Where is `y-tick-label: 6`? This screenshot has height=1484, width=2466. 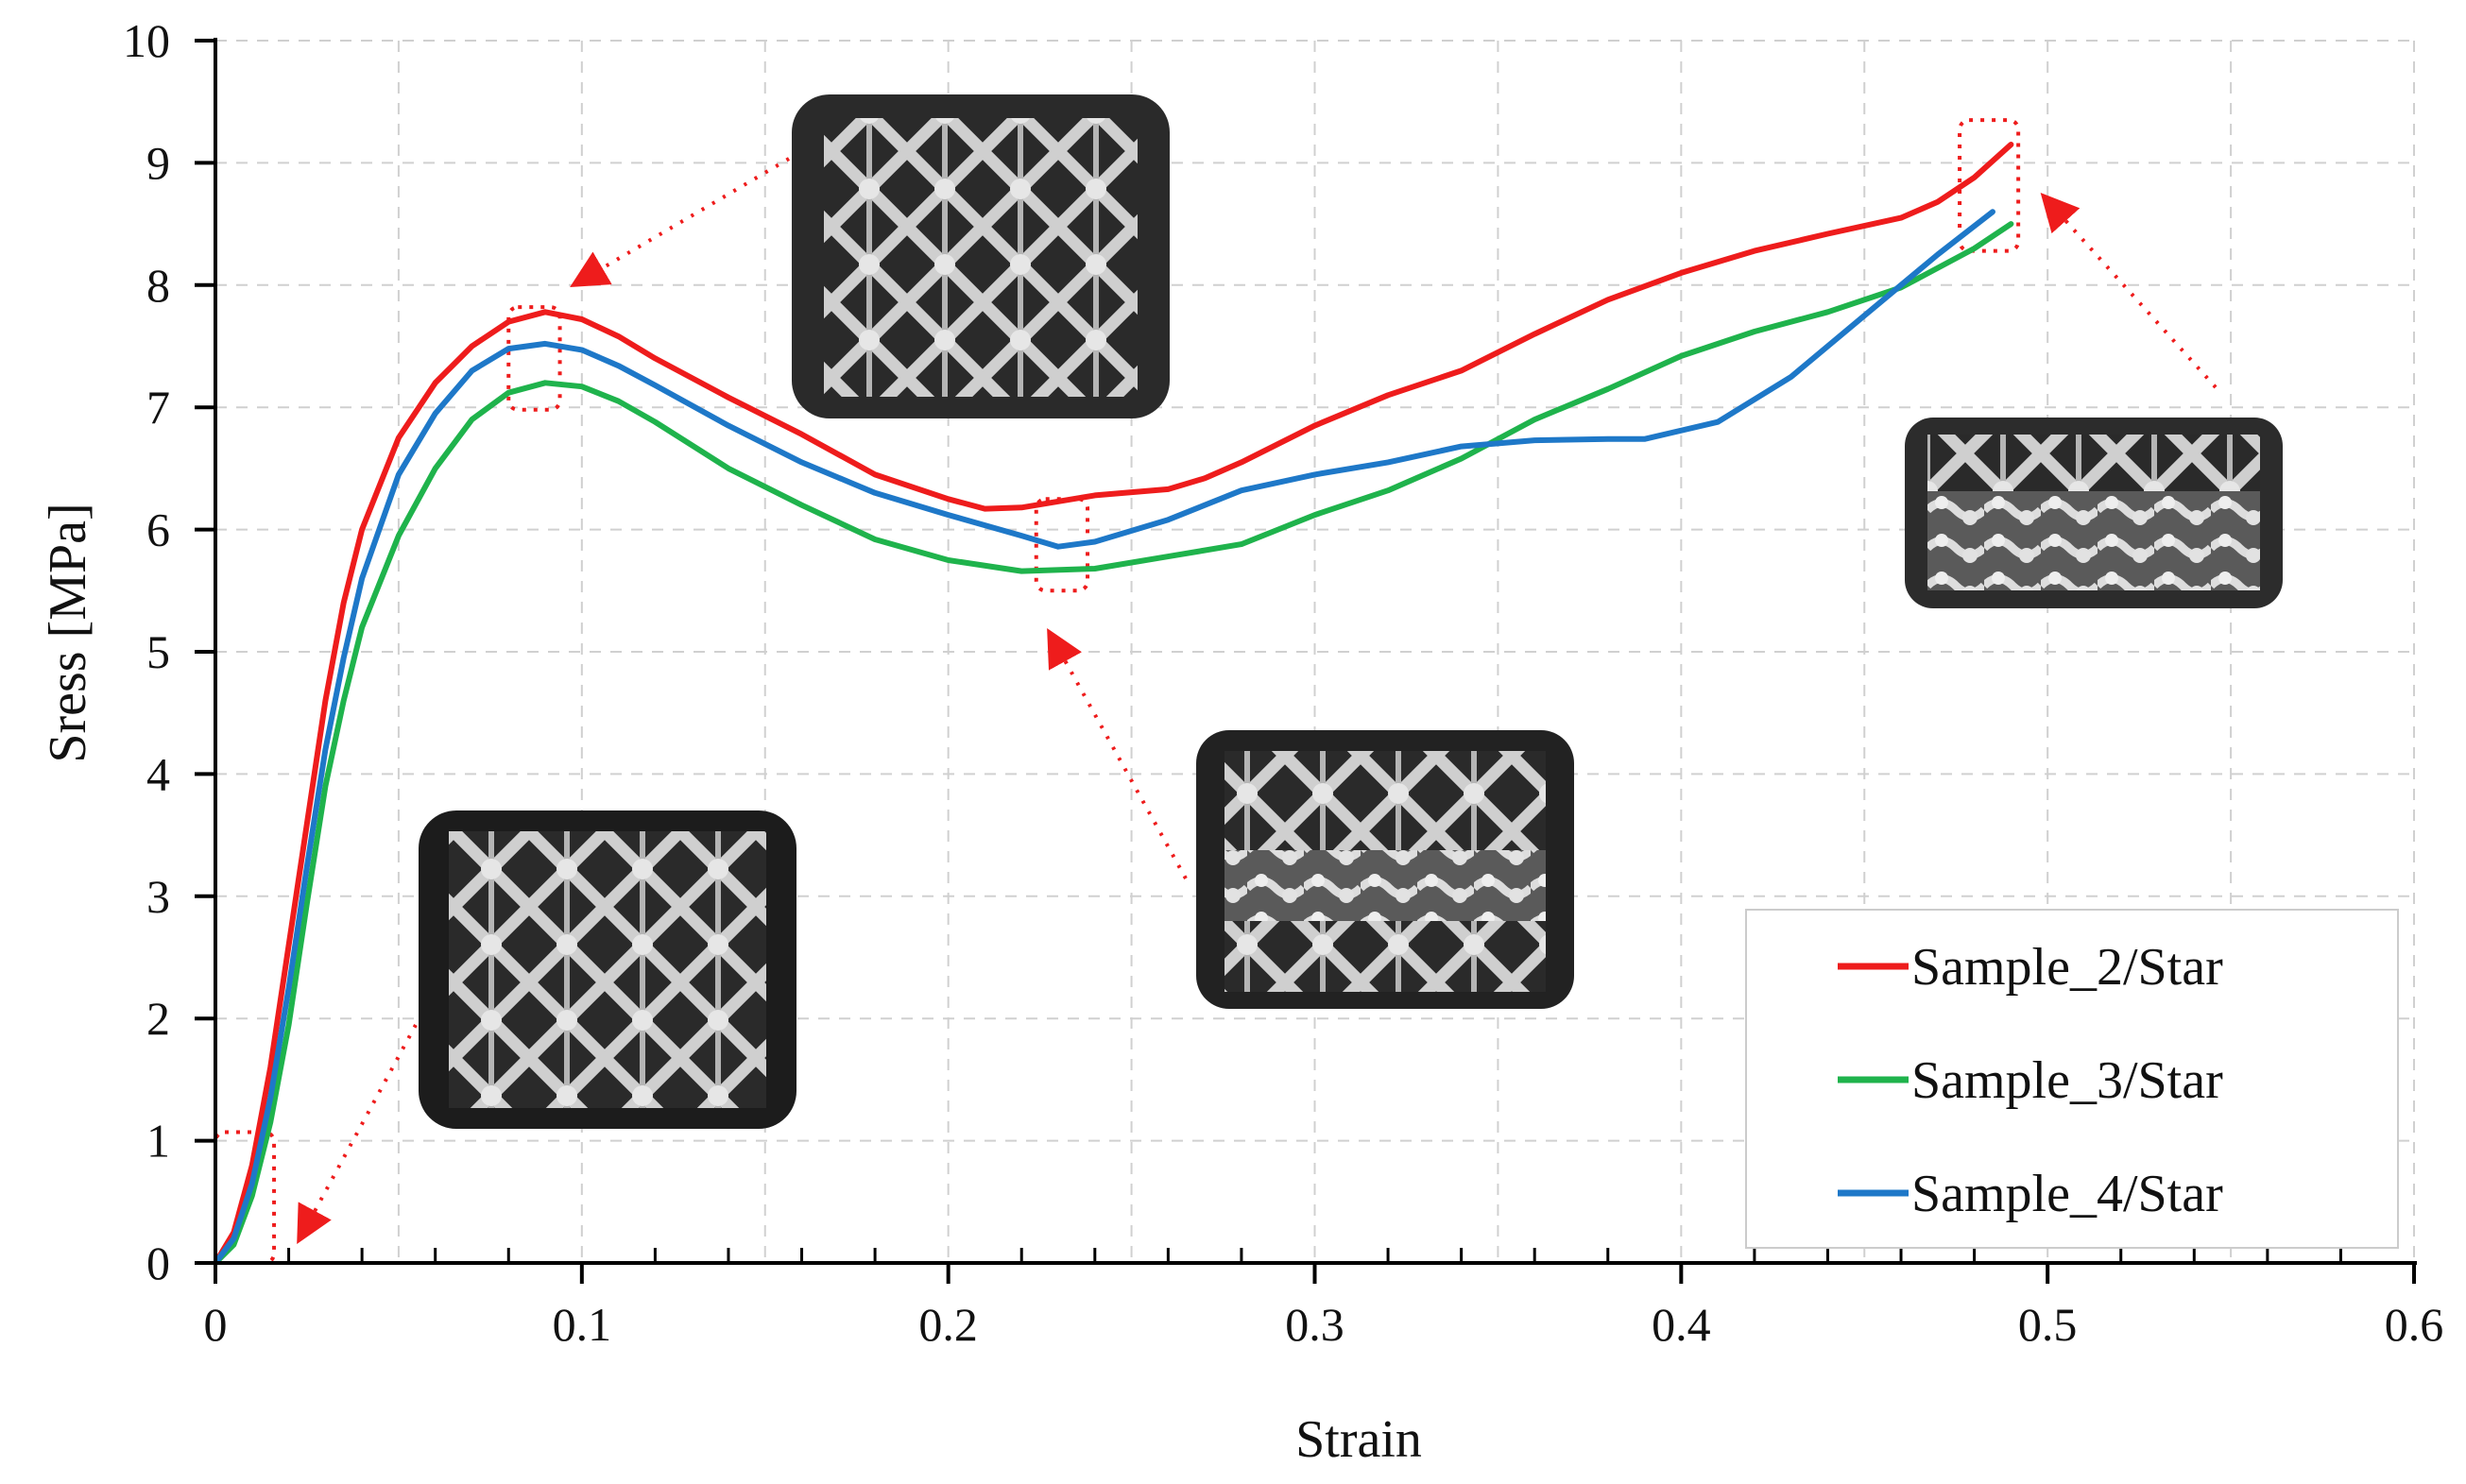
y-tick-label: 6 is located at coordinates (158, 530).